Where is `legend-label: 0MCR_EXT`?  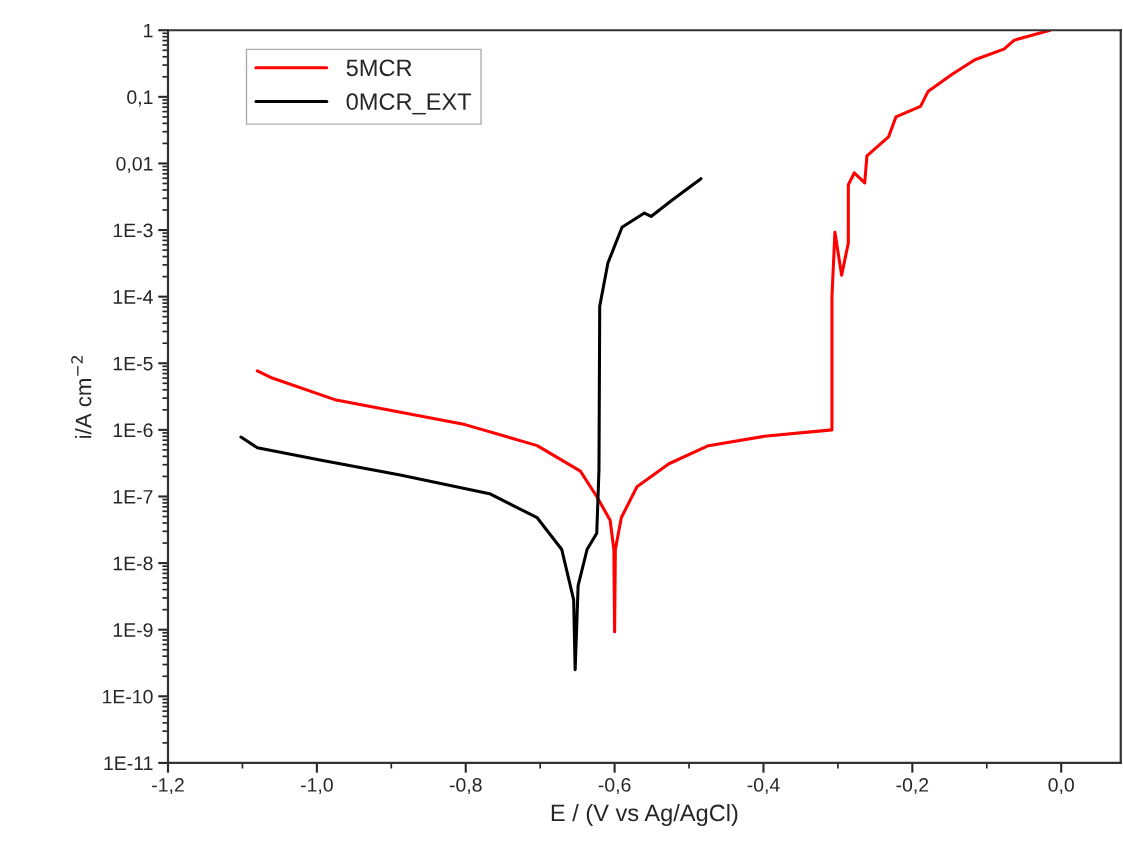
legend-label: 0MCR_EXT is located at coordinates (409, 104).